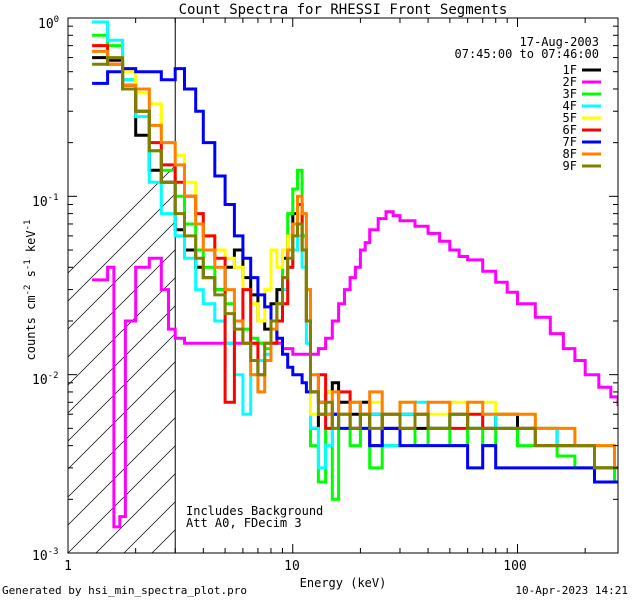  Describe the element at coordinates (570, 82) in the screenshot. I see `legend-label-2F: 2F` at that location.